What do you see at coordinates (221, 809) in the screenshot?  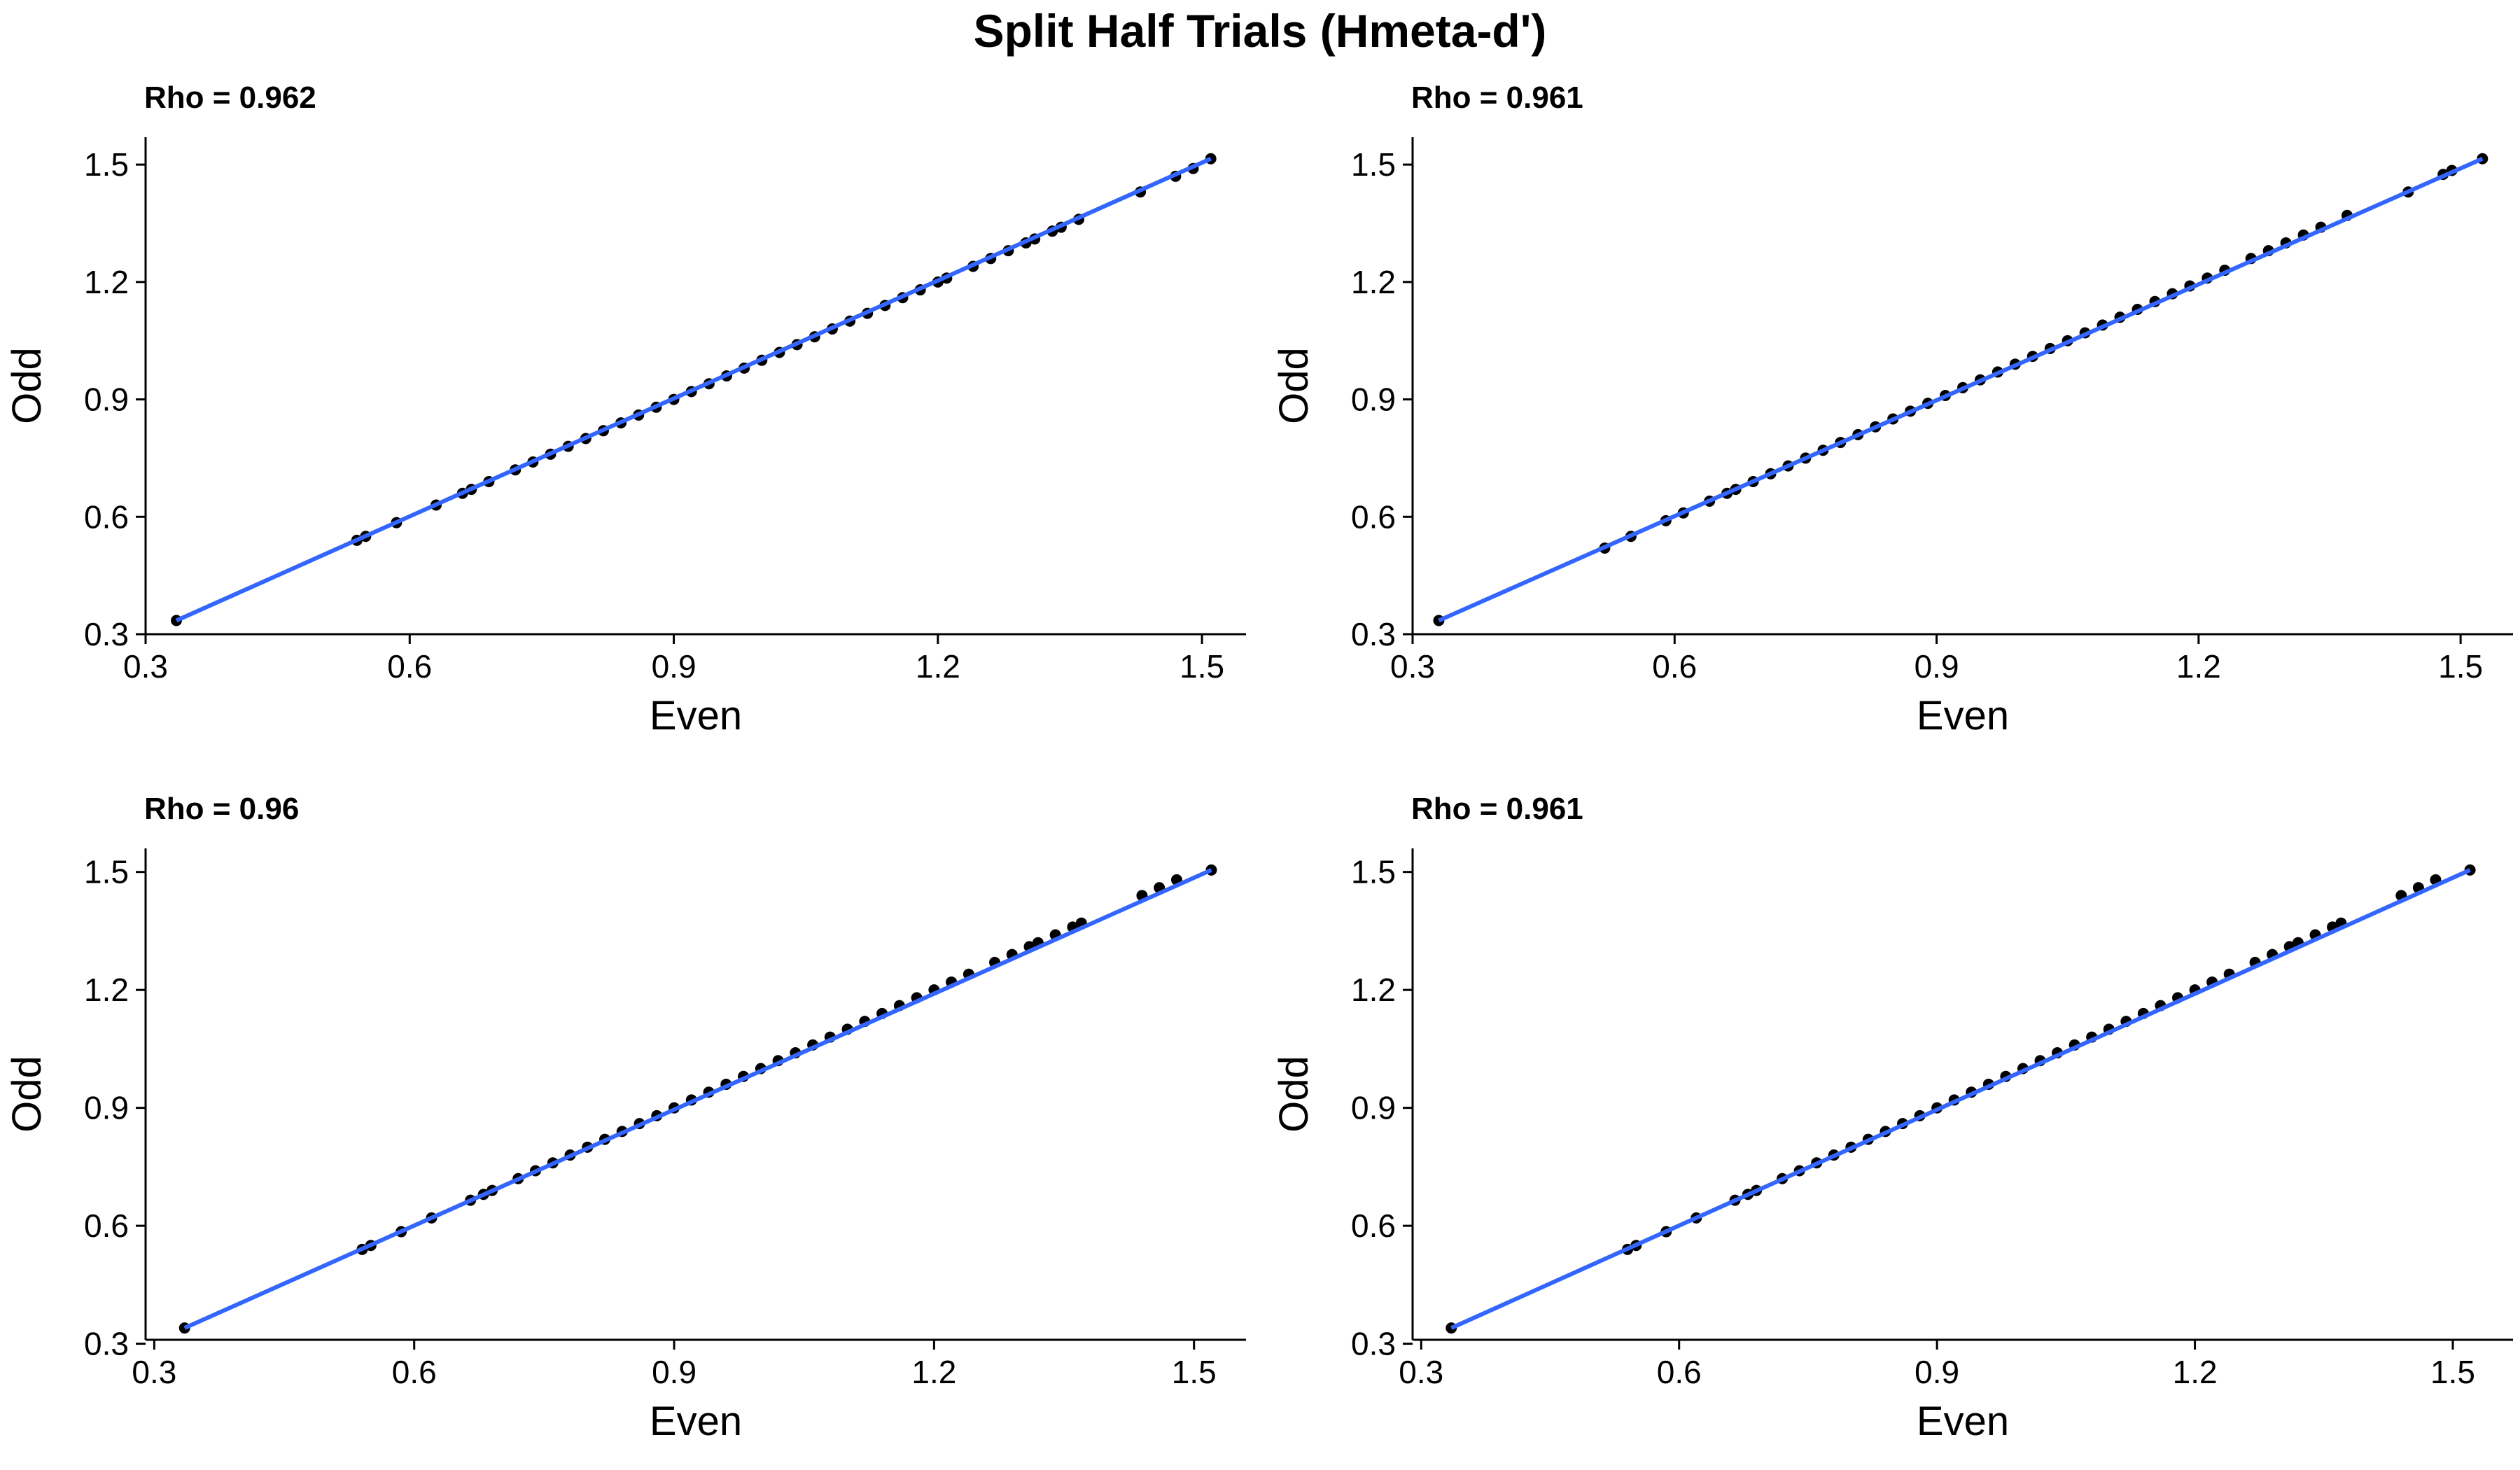 I see `panel-title: Rho = 0.96` at bounding box center [221, 809].